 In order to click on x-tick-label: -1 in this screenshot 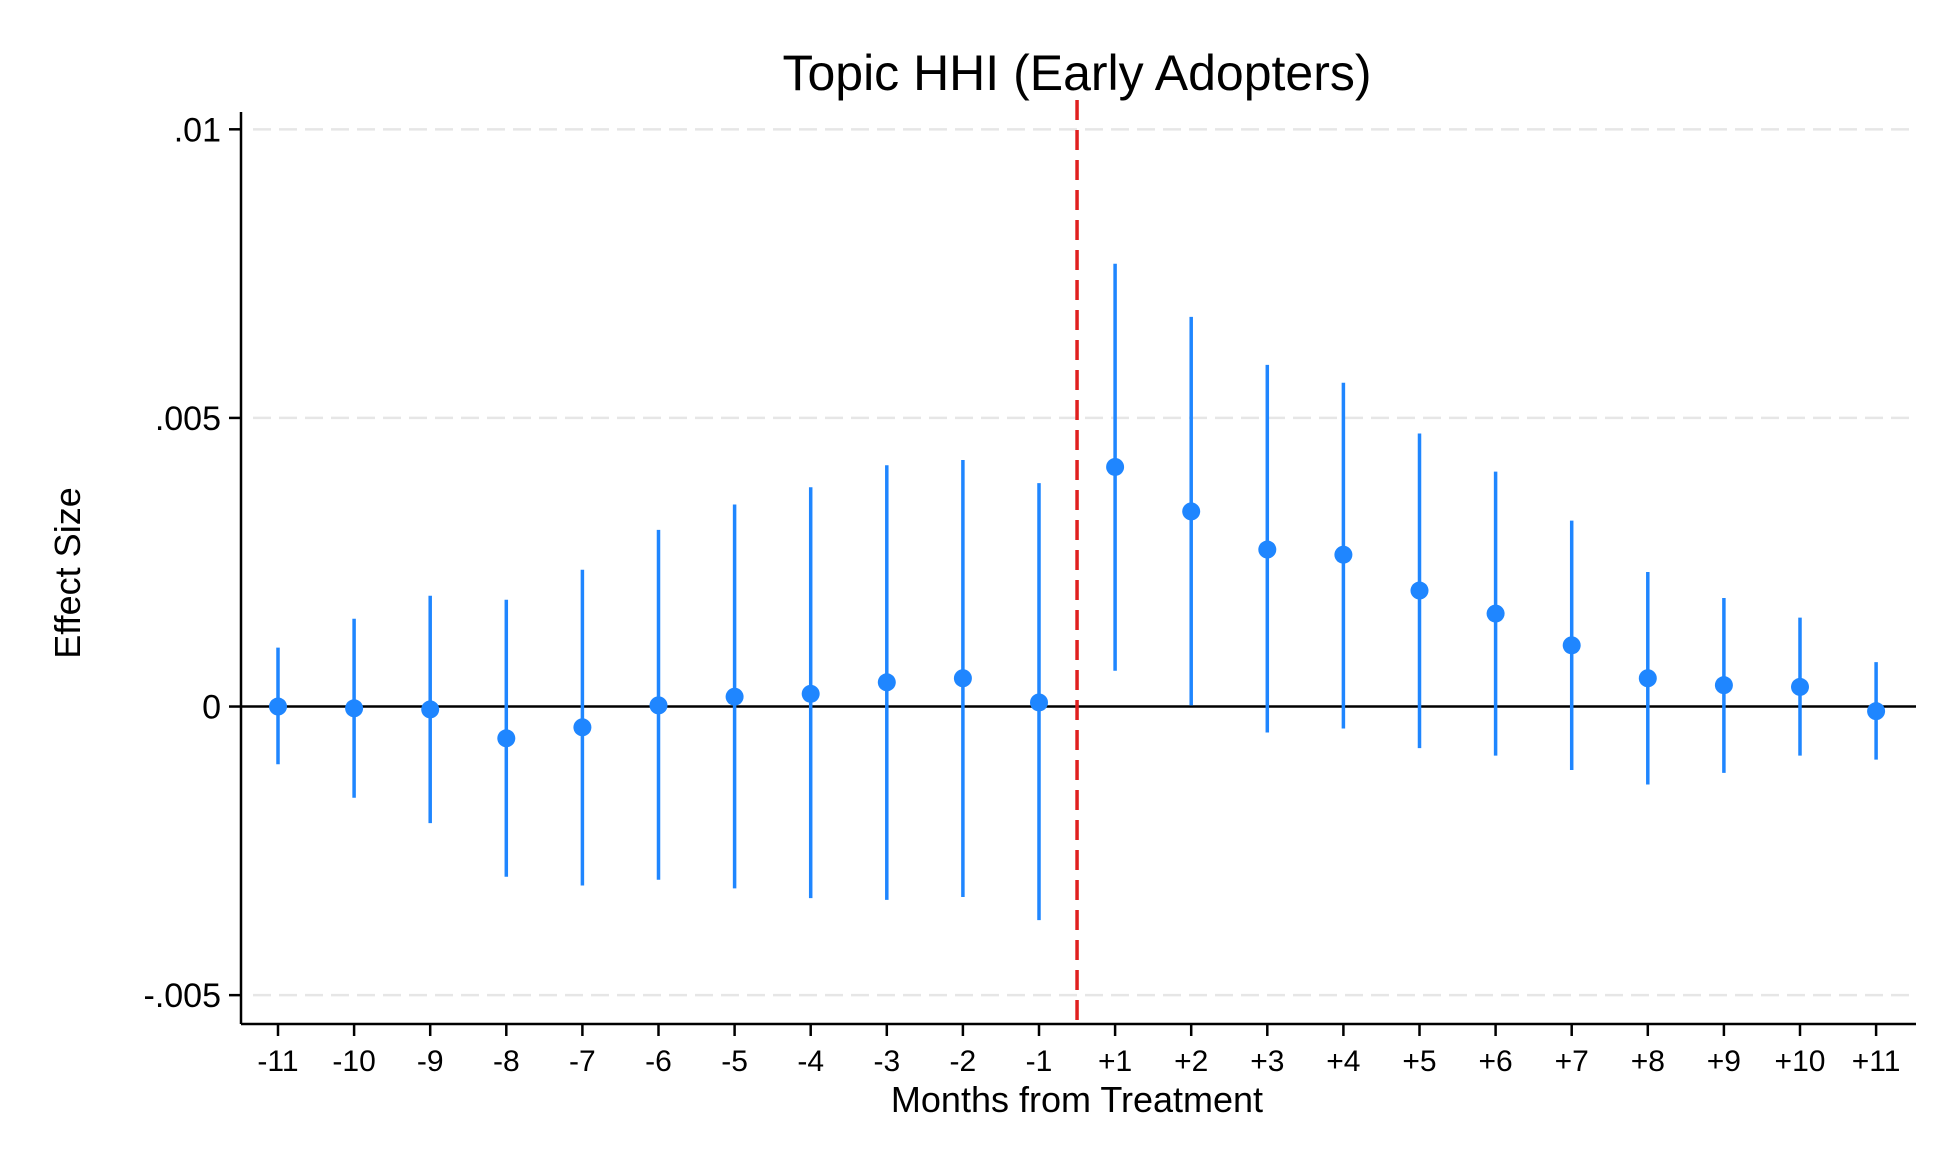, I will do `click(1039, 1061)`.